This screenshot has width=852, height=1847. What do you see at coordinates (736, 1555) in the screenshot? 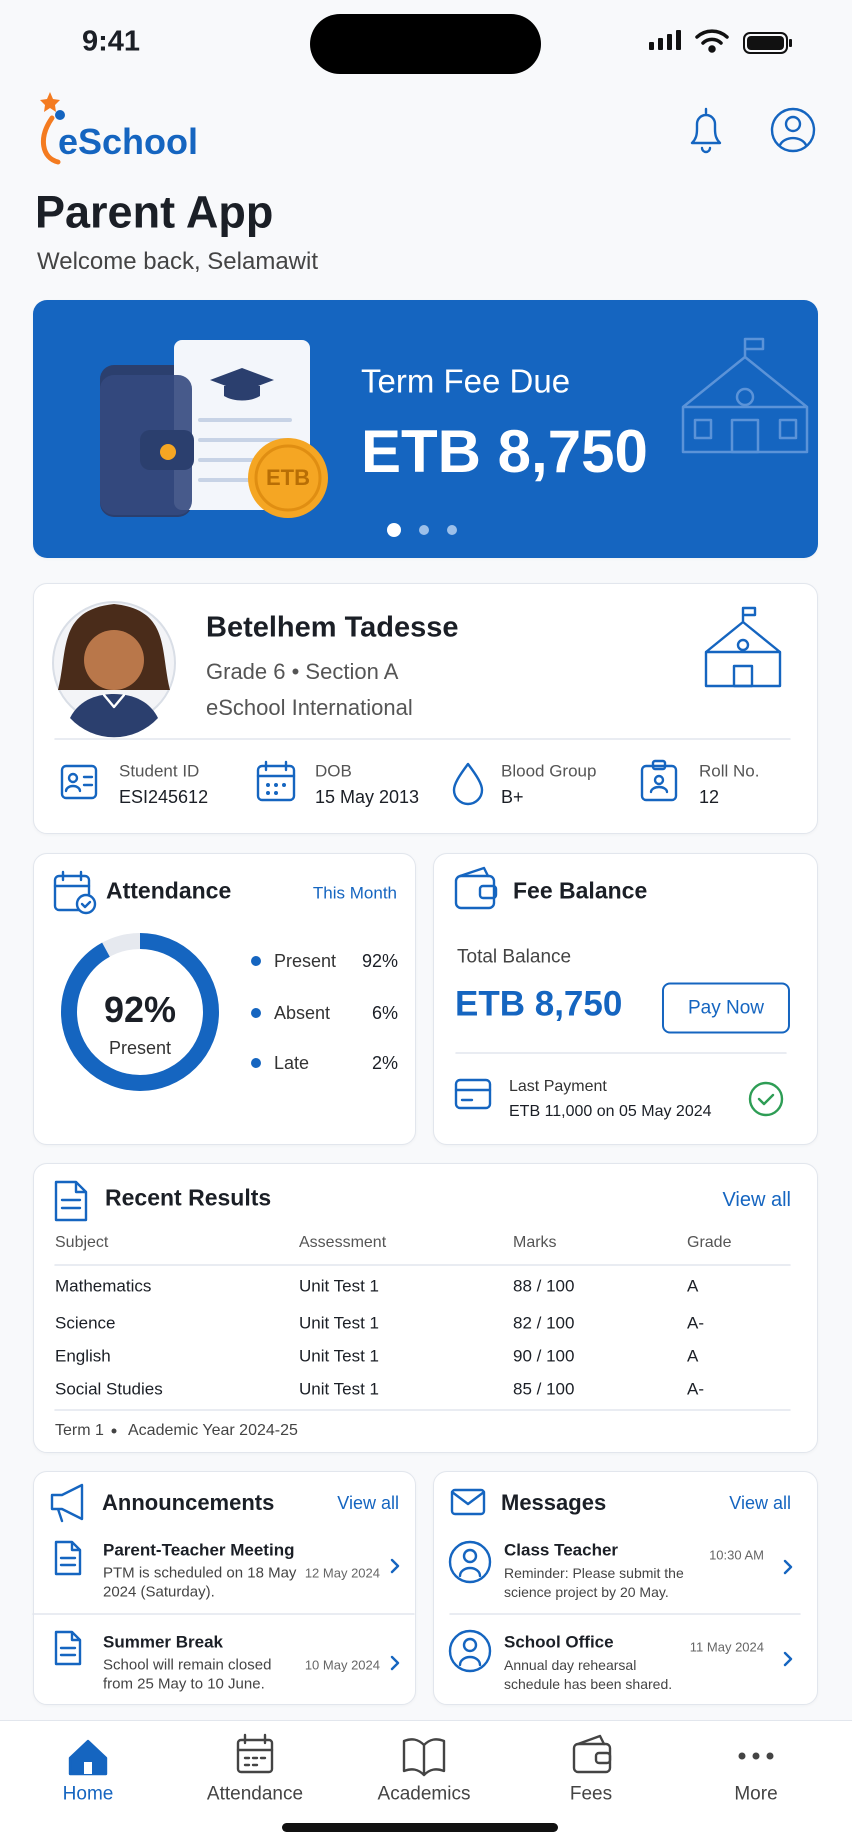
I see `item-time: 10:30 AM` at bounding box center [736, 1555].